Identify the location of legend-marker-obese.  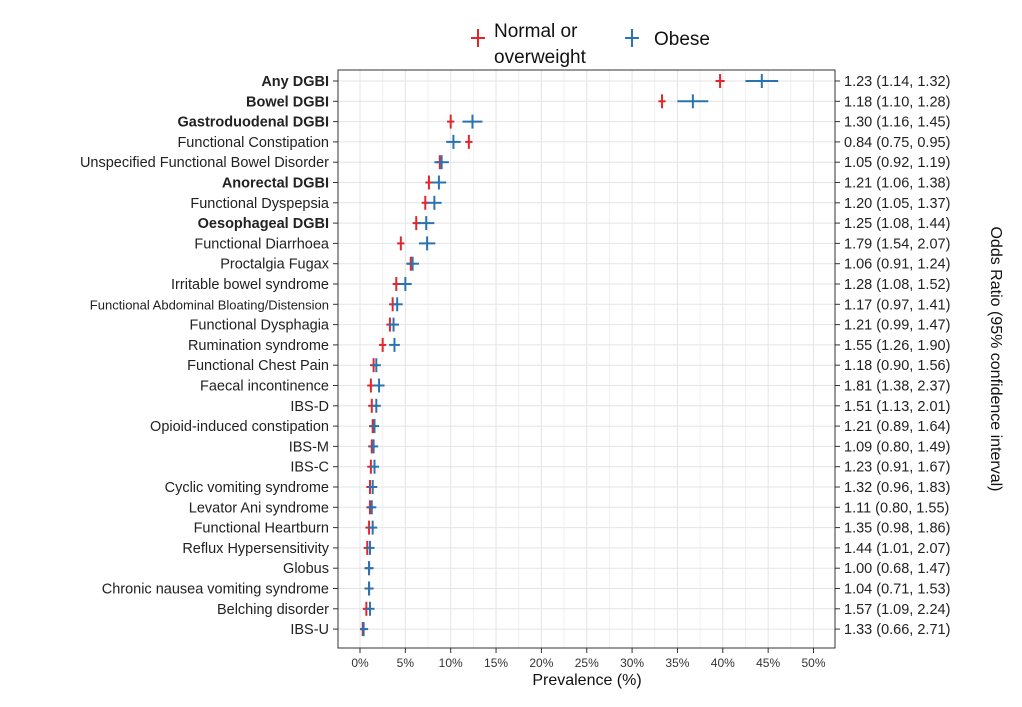
(632, 38).